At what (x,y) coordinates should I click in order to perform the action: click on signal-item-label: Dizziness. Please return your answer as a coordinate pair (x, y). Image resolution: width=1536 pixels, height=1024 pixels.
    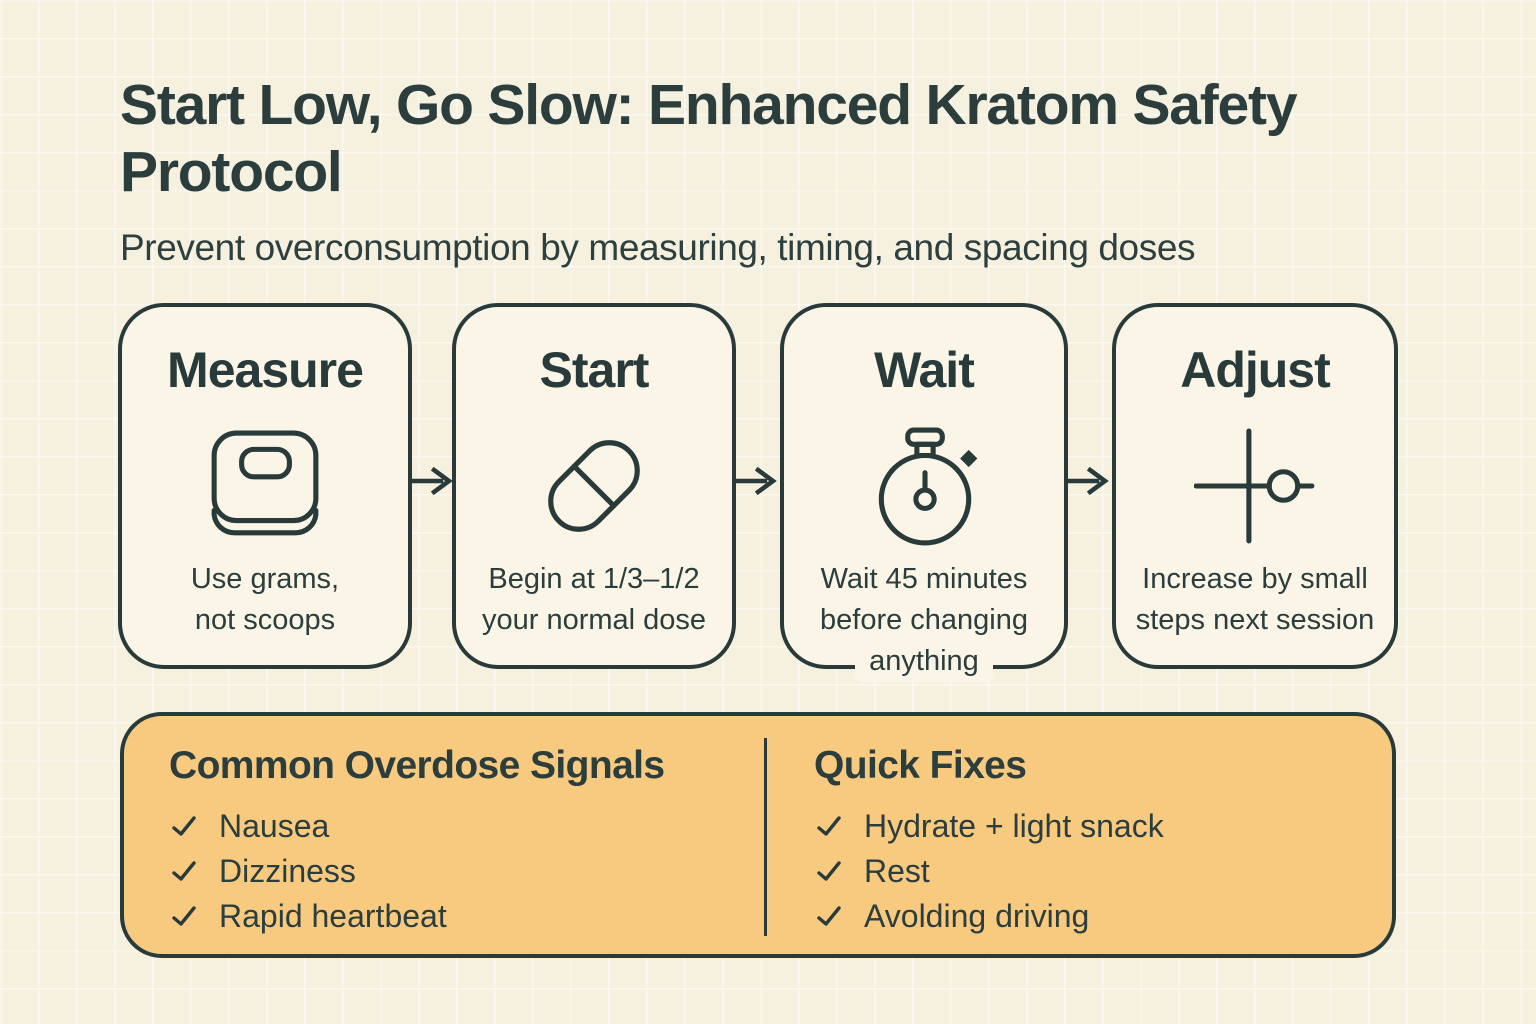
    Looking at the image, I should click on (287, 871).